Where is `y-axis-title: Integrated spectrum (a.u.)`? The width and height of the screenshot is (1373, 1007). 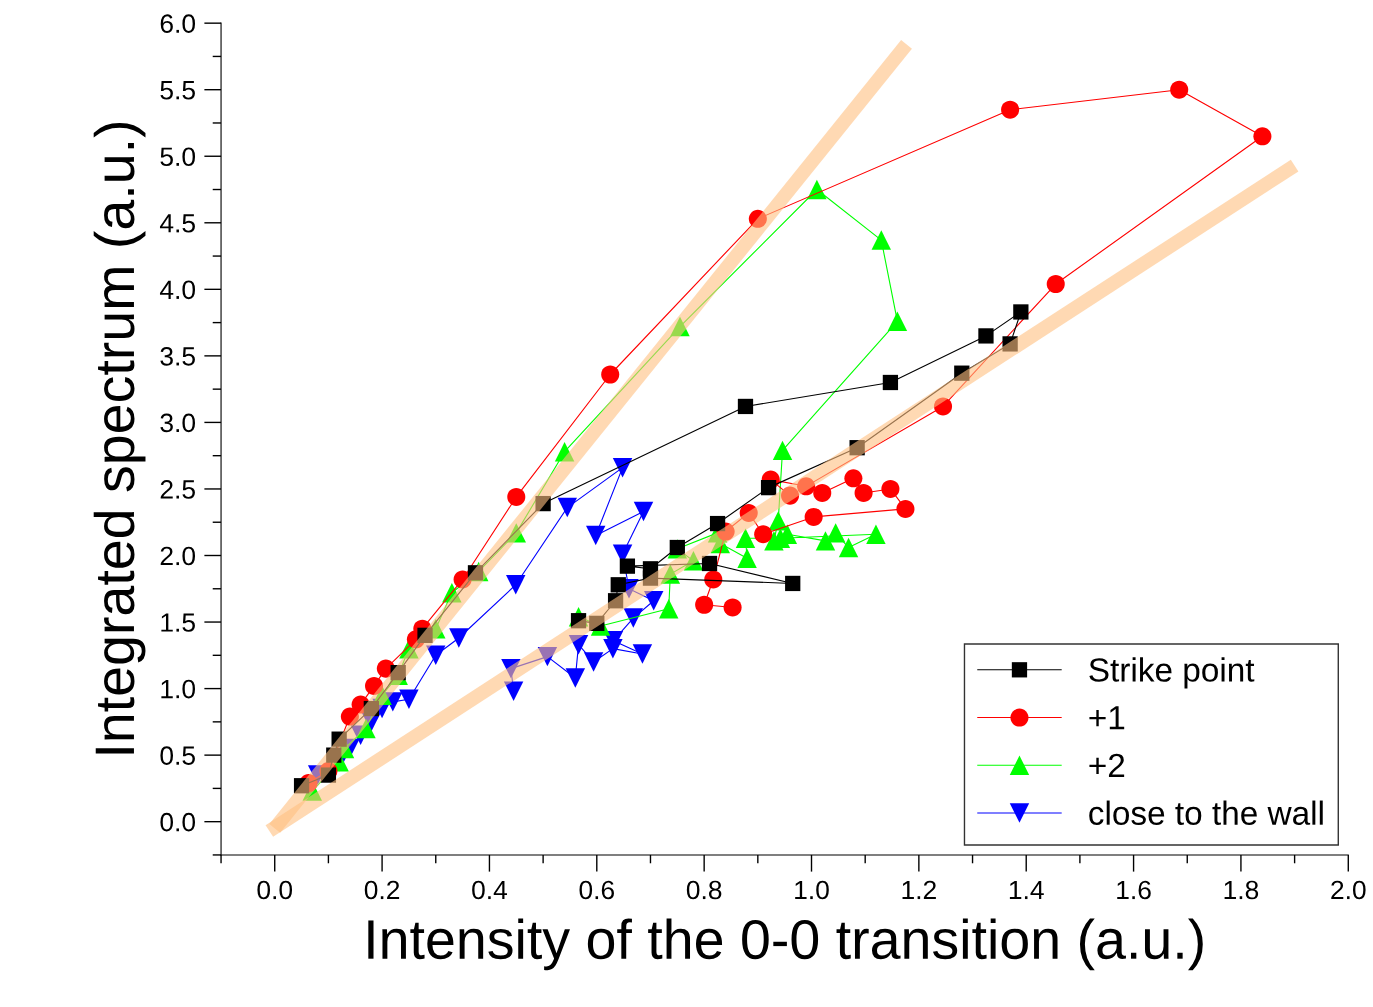
y-axis-title: Integrated spectrum (a.u.) is located at coordinates (119, 438).